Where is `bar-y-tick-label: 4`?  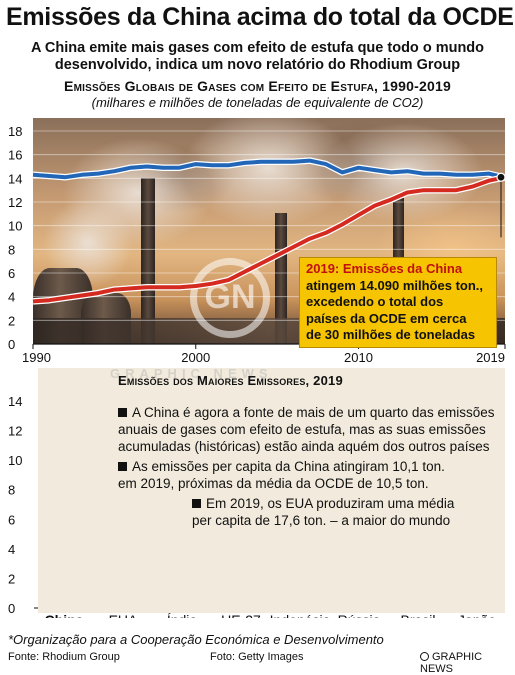 bar-y-tick-label: 4 is located at coordinates (11, 549).